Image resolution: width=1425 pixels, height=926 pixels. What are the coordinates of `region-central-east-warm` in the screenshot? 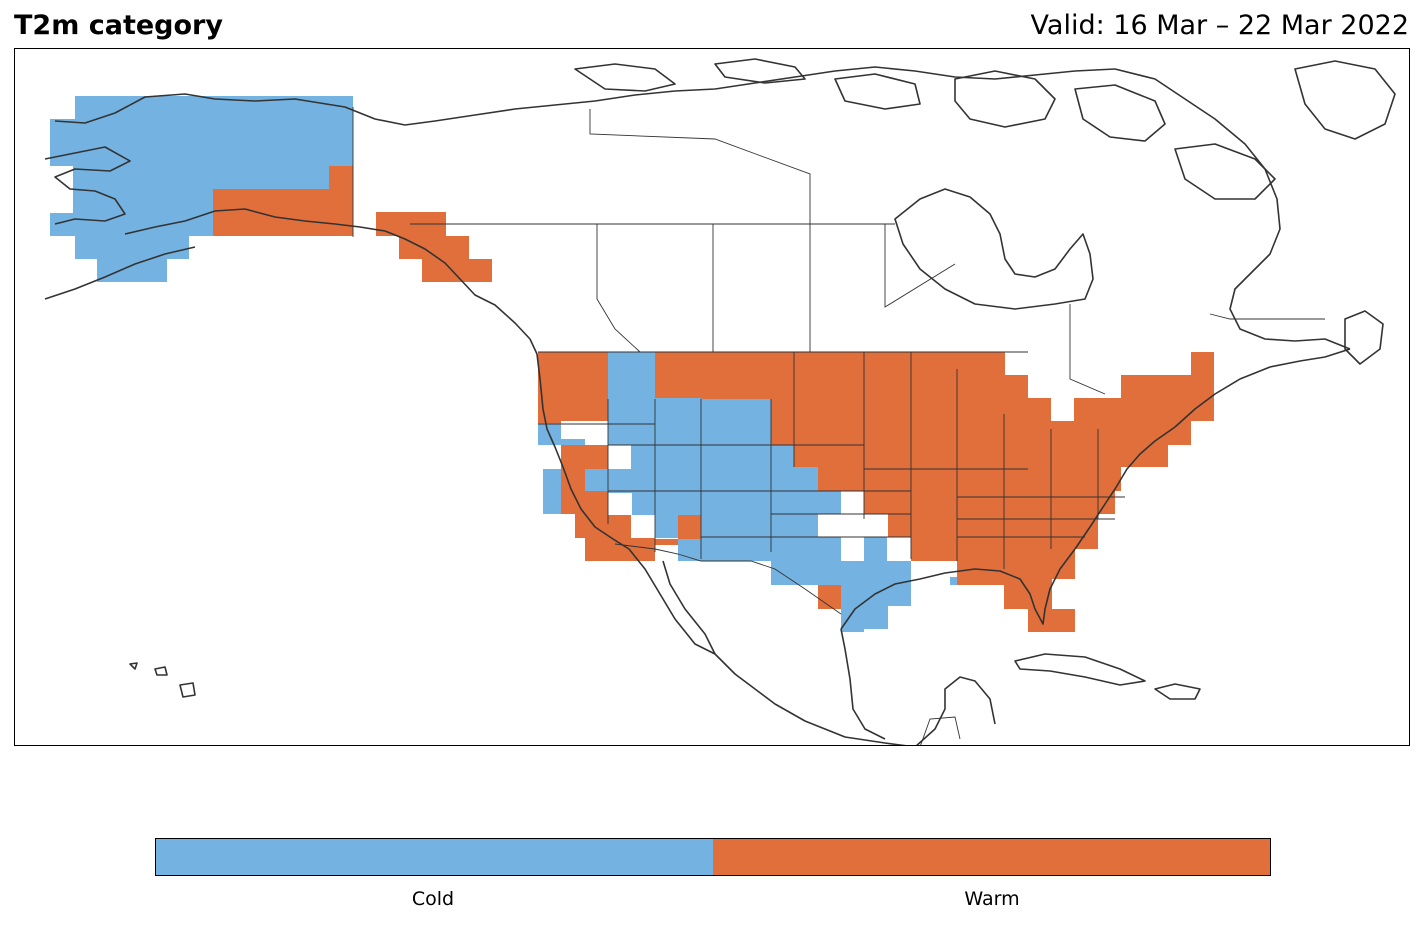 It's located at (934, 492).